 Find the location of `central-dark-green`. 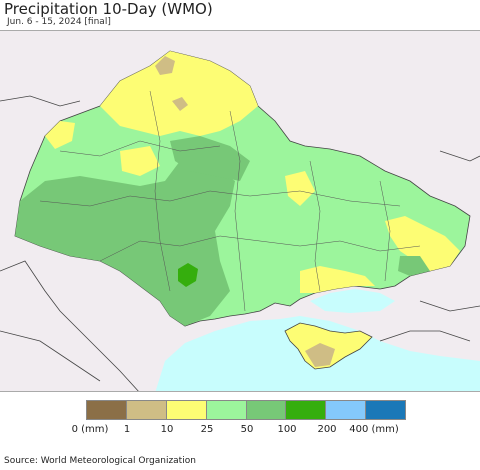

central-dark-green is located at coordinates (210, 158).